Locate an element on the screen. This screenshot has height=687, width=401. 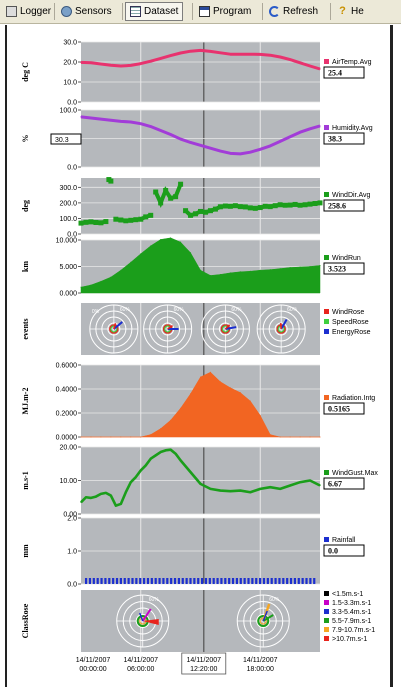
dataset-label: Dataset is located at coordinates (161, 11).